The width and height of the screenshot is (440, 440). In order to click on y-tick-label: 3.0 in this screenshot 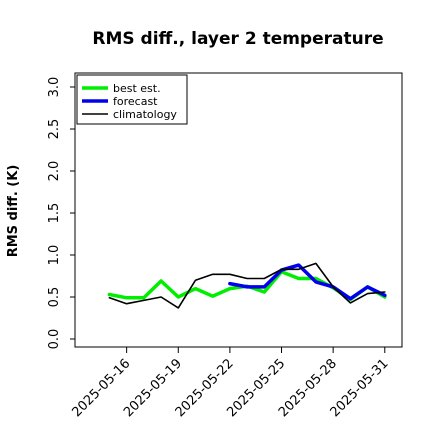, I will do `click(54, 87)`.